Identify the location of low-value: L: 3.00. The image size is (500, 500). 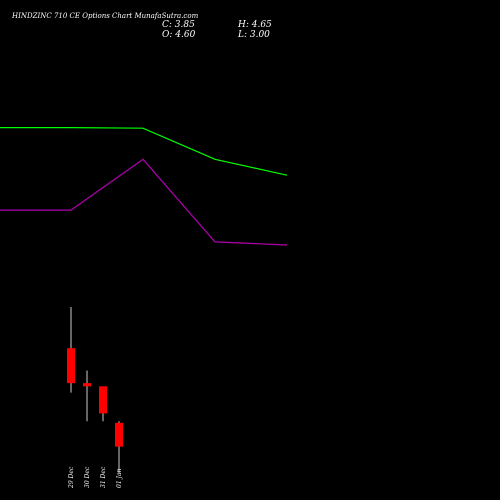
(253, 35).